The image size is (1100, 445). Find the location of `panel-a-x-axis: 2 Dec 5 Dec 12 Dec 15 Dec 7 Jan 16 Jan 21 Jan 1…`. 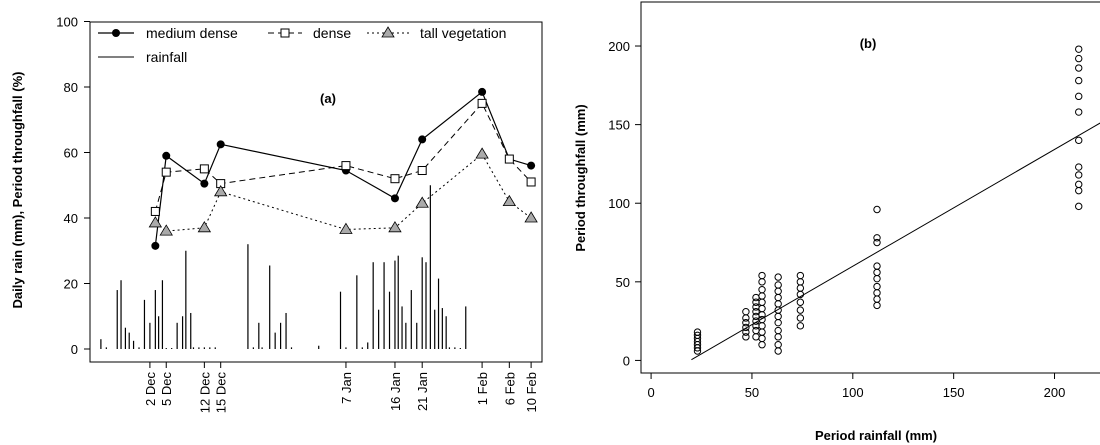

panel-a-x-axis: 2 Dec 5 Dec 12 Dec 15 Dec 7 Jan 16 Jan 21 Jan 1… is located at coordinates (341, 387).